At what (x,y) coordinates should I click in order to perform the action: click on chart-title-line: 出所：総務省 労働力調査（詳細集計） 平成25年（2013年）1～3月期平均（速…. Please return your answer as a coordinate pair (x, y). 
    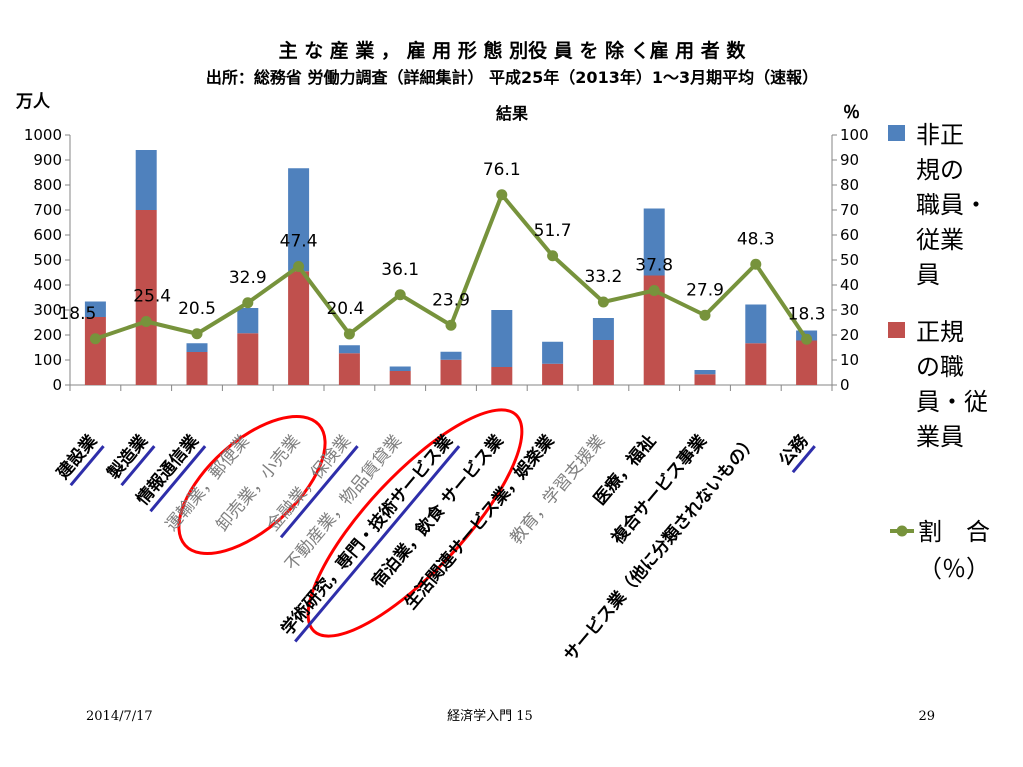
    Looking at the image, I should click on (512, 77).